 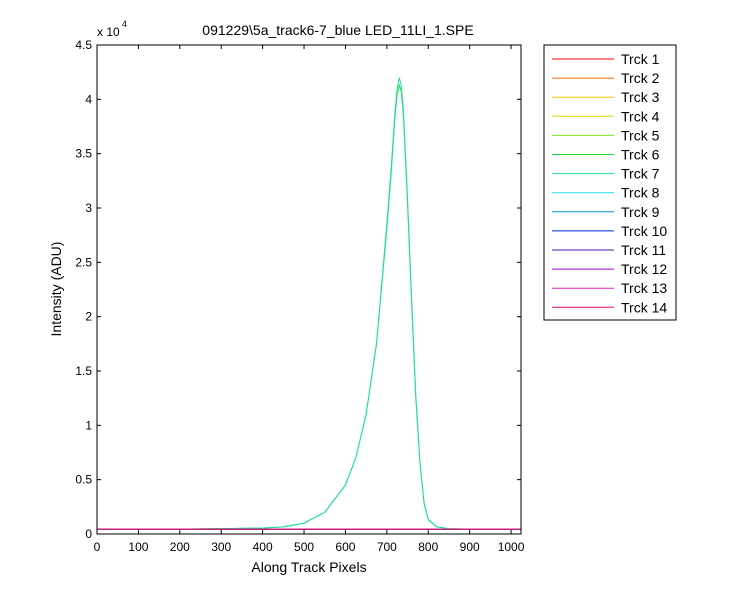 I want to click on legend-label-trck-10: Trck 10, so click(x=644, y=231).